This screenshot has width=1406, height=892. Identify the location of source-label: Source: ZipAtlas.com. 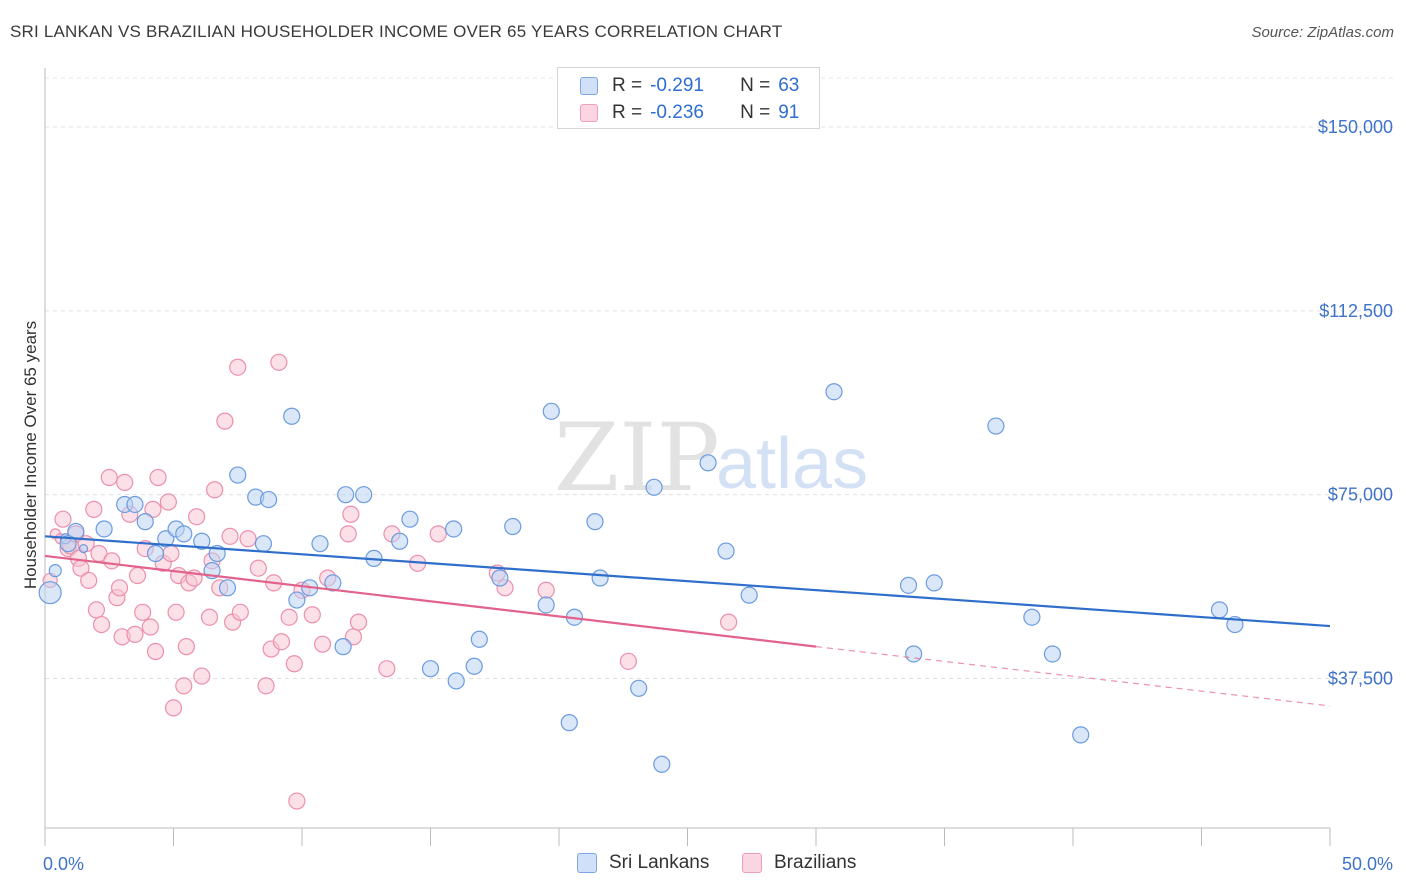
(1322, 32).